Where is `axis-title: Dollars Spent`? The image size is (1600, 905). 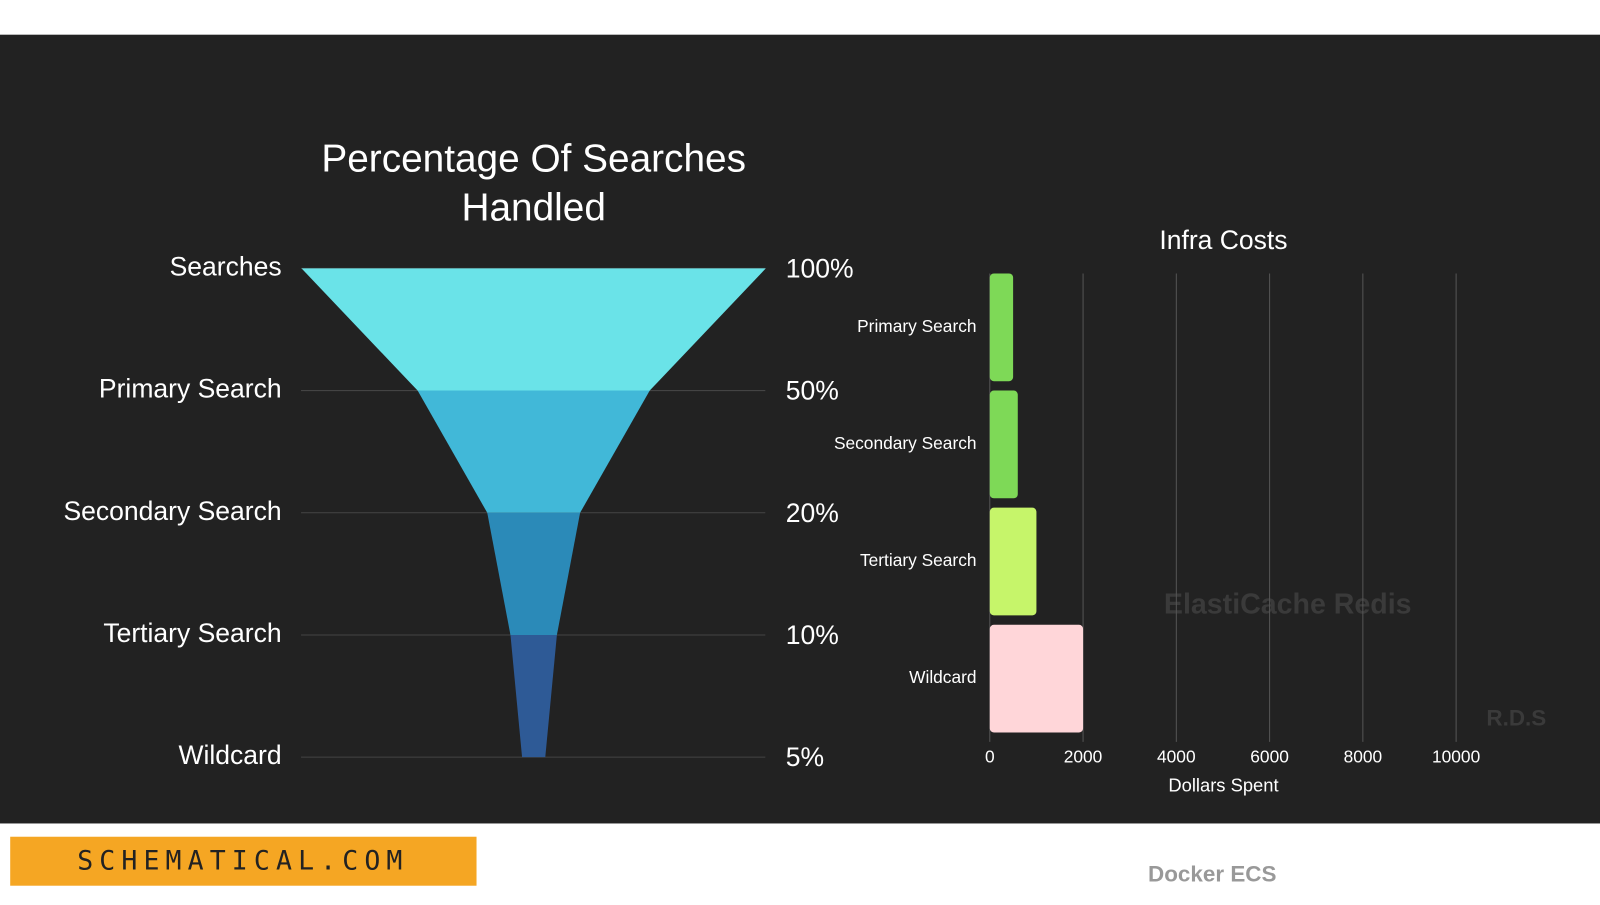
axis-title: Dollars Spent is located at coordinates (1223, 785).